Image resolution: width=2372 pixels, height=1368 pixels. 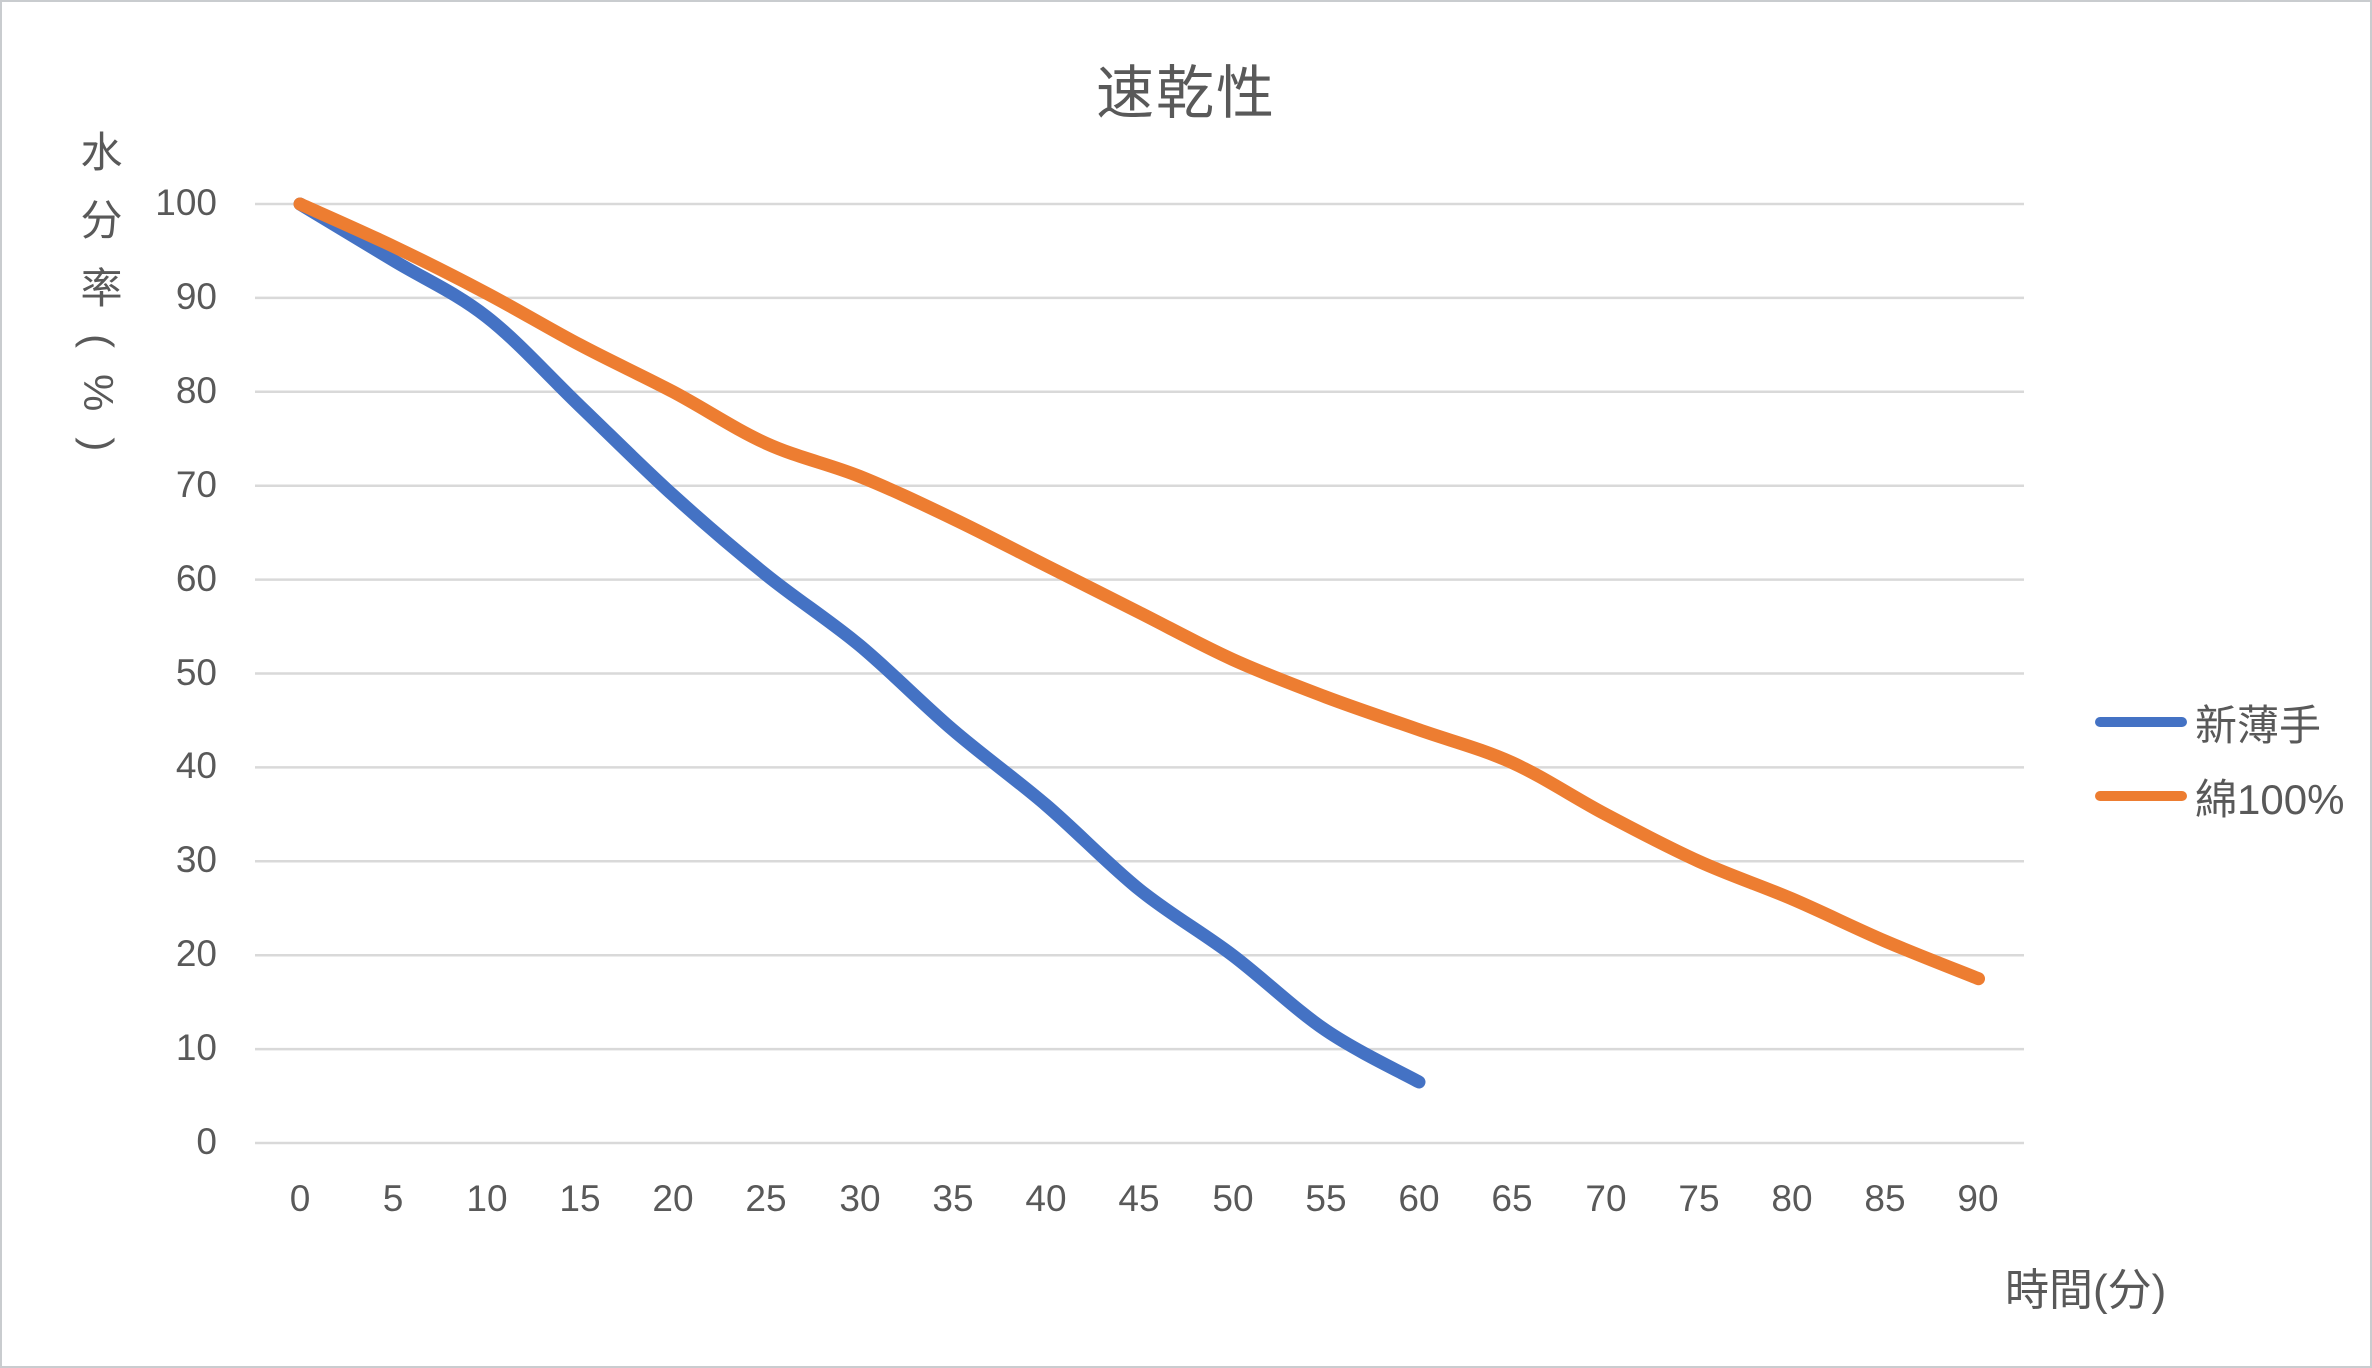 What do you see at coordinates (766, 1198) in the screenshot?
I see `x-tick-label-25: 25` at bounding box center [766, 1198].